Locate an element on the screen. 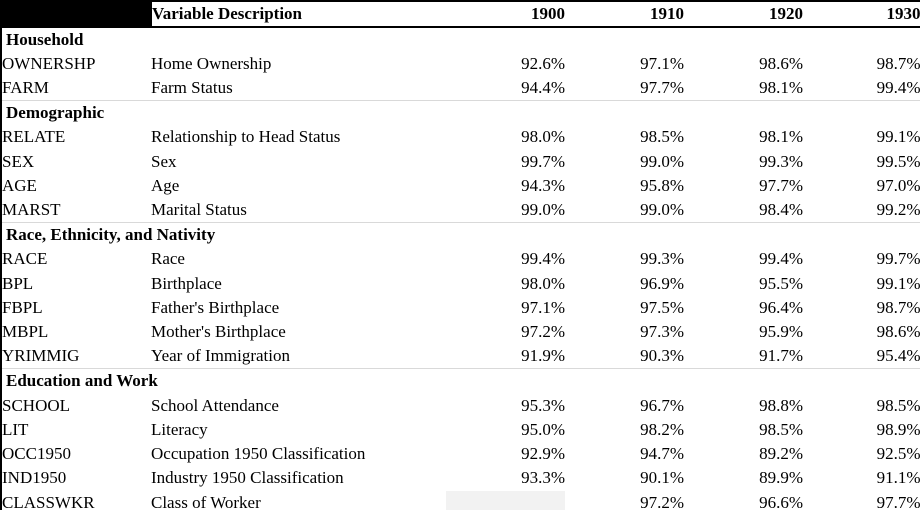  value-cell-1920: 89.9% is located at coordinates (781, 478).